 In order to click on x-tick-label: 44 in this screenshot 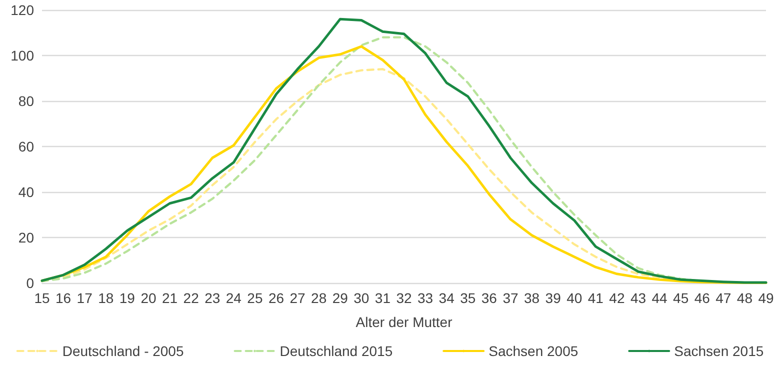, I will do `click(660, 298)`.